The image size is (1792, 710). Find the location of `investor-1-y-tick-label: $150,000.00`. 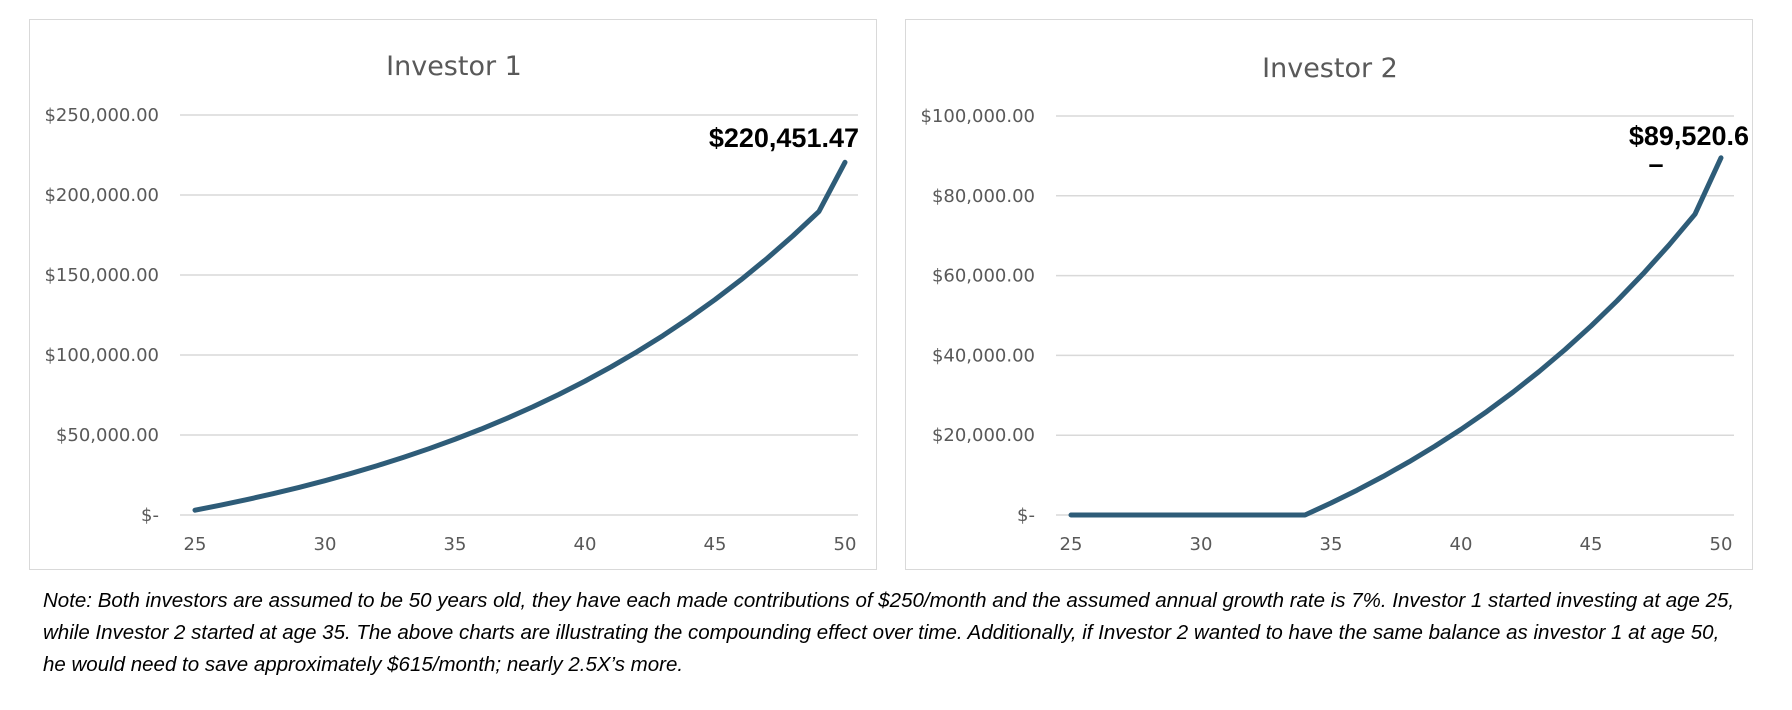

investor-1-y-tick-label: $150,000.00 is located at coordinates (101, 275).